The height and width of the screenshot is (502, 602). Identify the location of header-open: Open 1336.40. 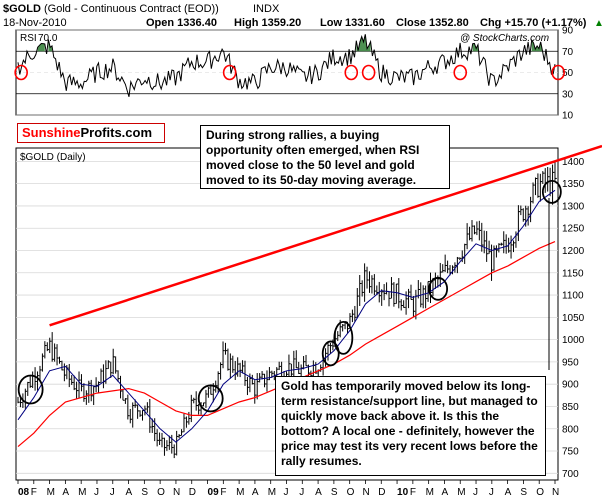
(181, 23).